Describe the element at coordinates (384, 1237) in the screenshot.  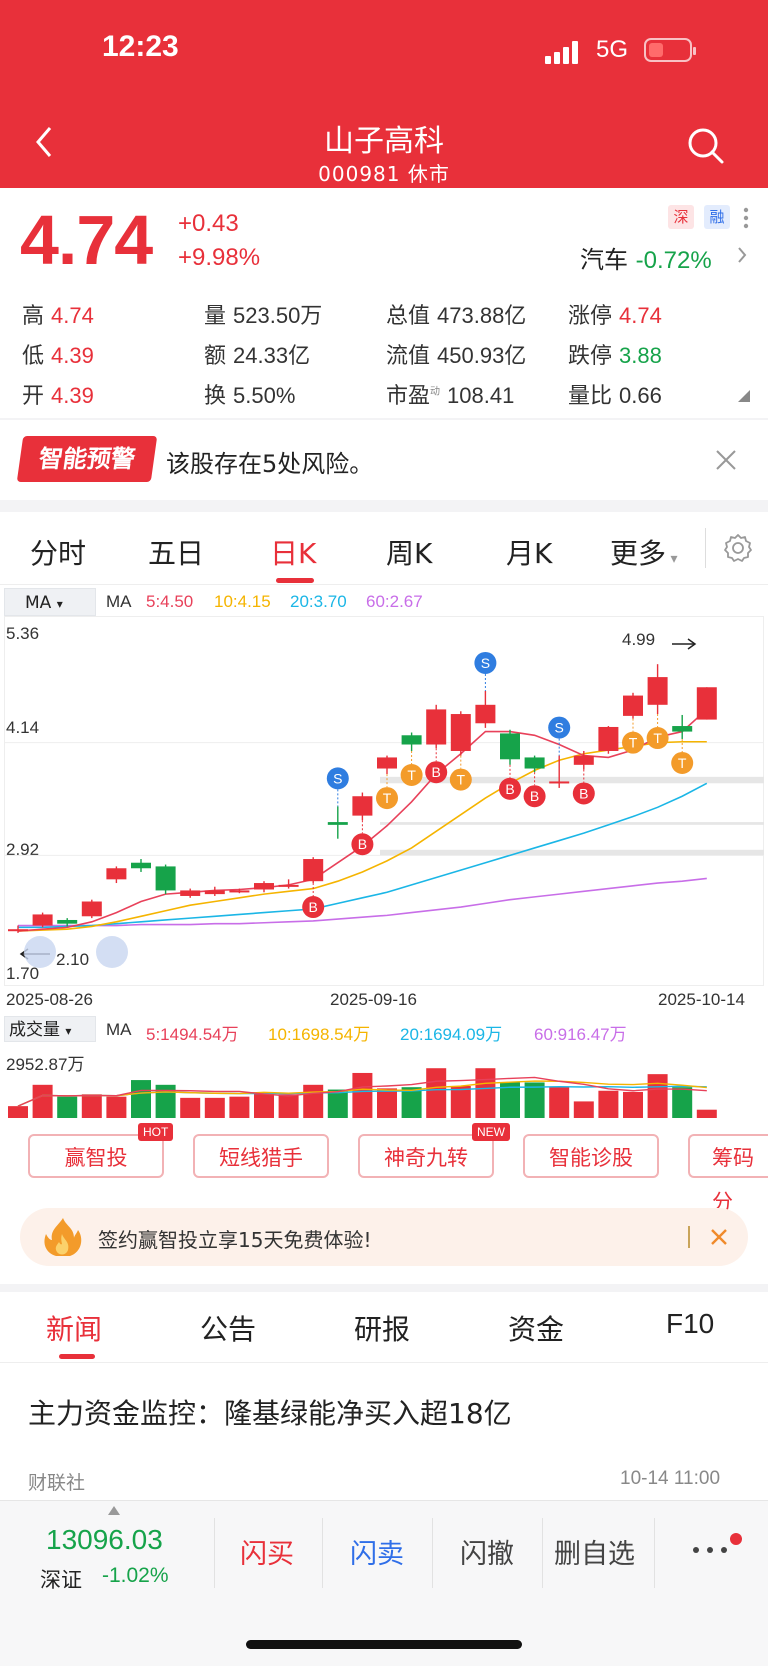
I see `promo-banner: 签约赢智投立享15天免费体验!` at that location.